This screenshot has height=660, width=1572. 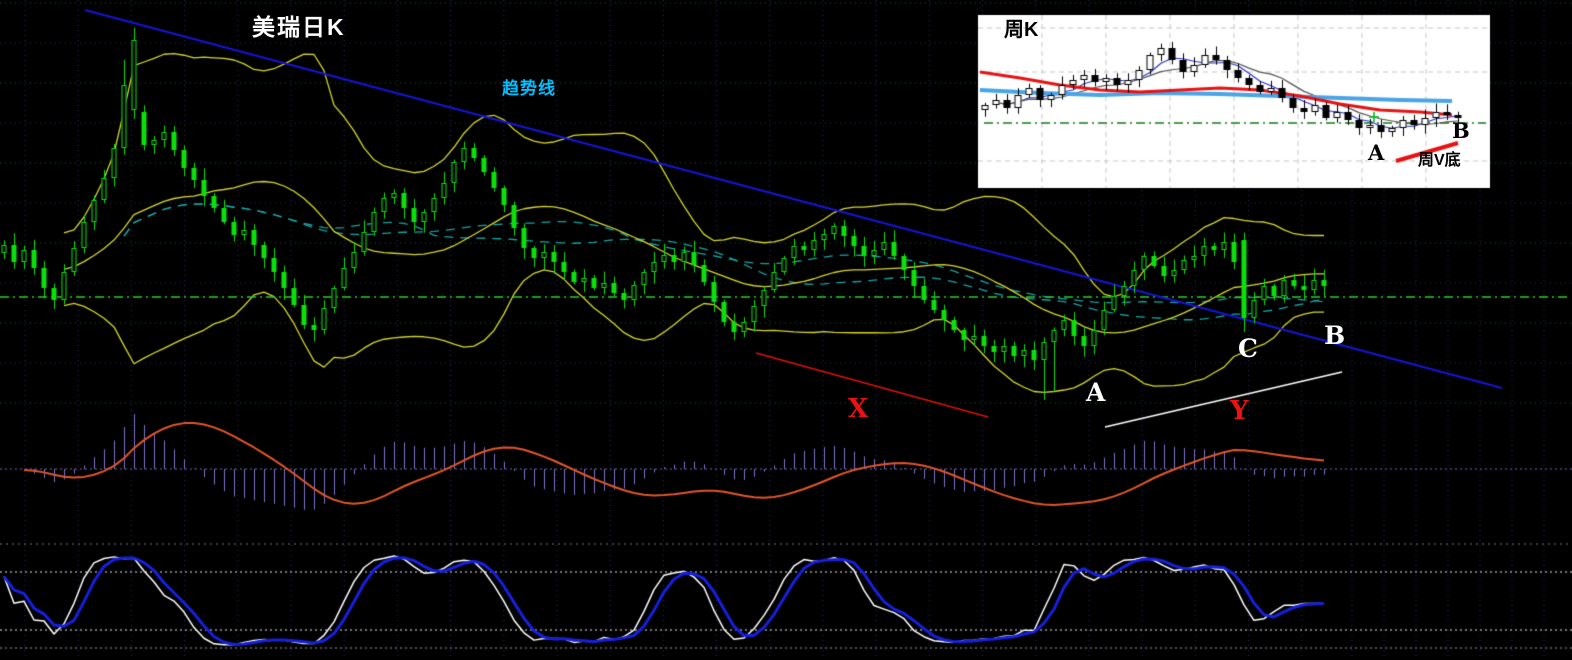 What do you see at coordinates (1376, 152) in the screenshot?
I see `inset-annotation-a: A` at bounding box center [1376, 152].